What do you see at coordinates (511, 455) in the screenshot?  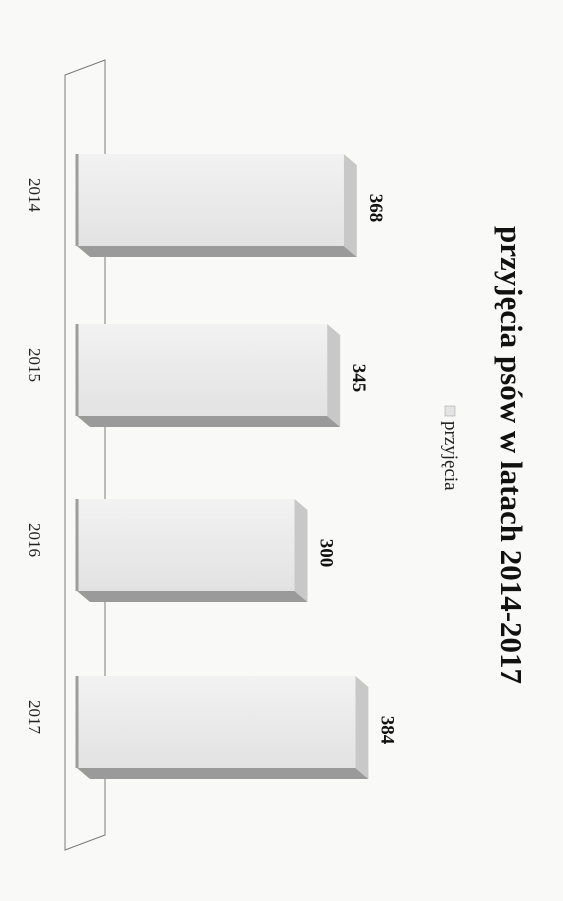 I see `chart-title: przyjęcia psów w latach 2014-2017` at bounding box center [511, 455].